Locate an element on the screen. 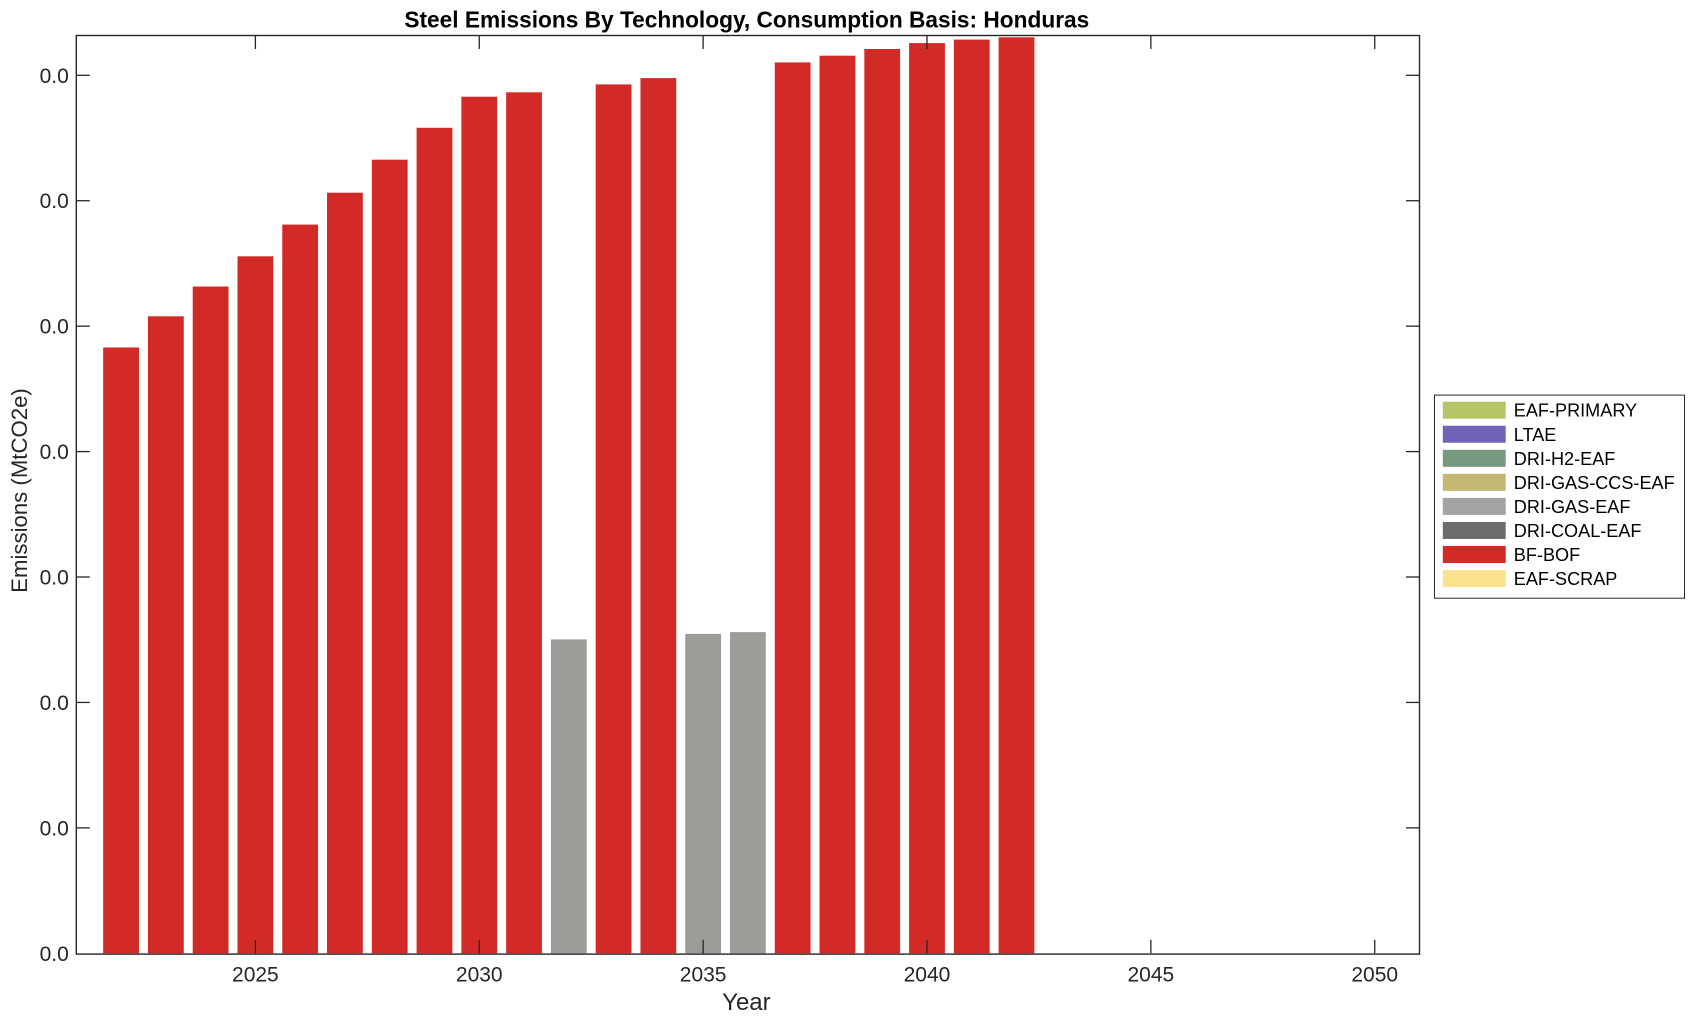 The image size is (1696, 1021). svg-text: DRI-GAS-CCS-EAF is located at coordinates (1594, 483).